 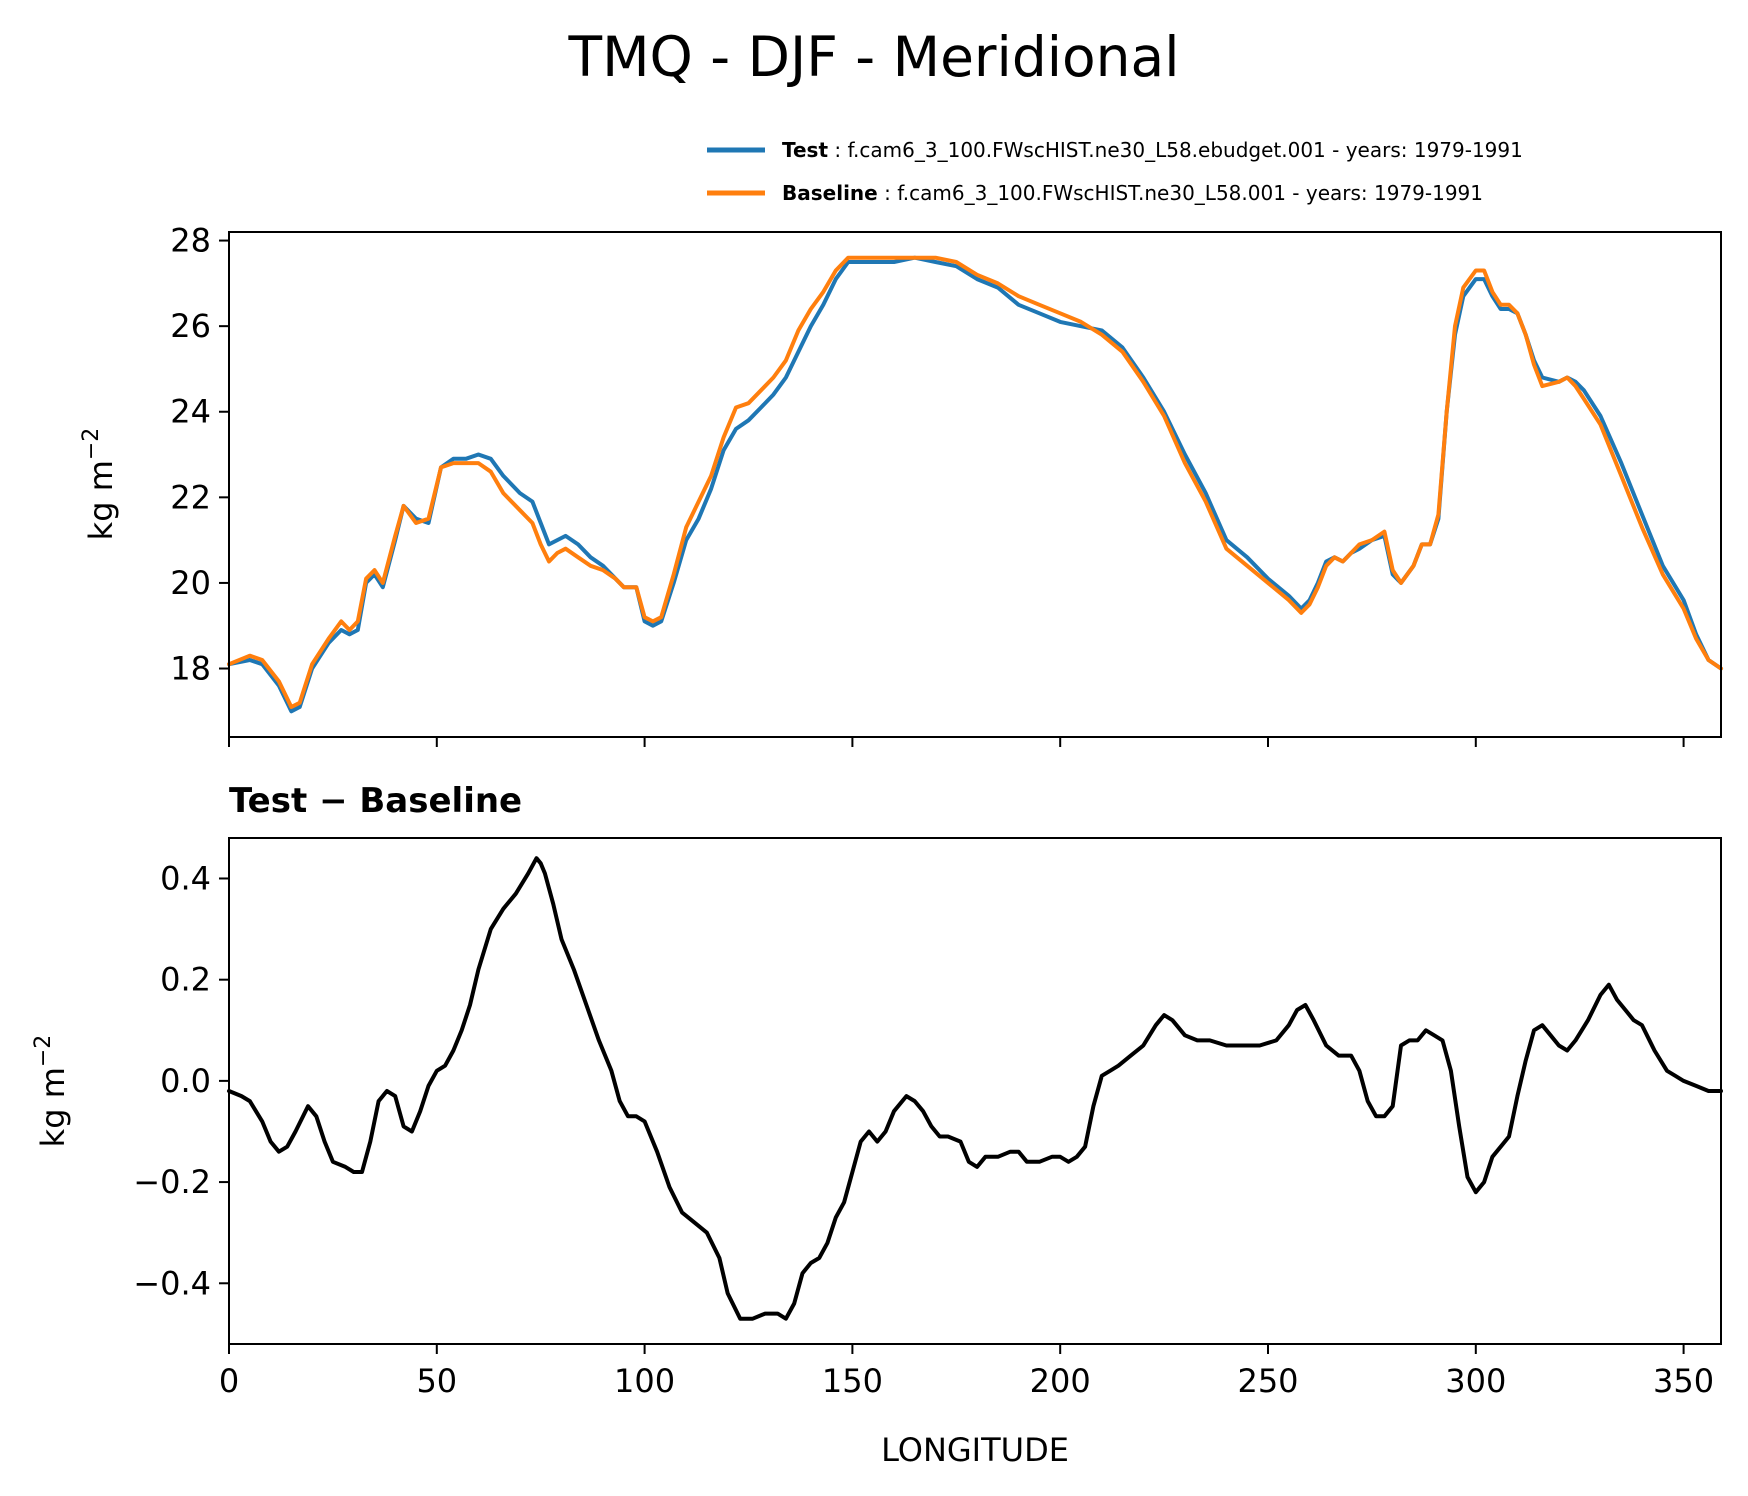 What do you see at coordinates (852, 1381) in the screenshot?
I see `bottom-xtick-label: 150` at bounding box center [852, 1381].